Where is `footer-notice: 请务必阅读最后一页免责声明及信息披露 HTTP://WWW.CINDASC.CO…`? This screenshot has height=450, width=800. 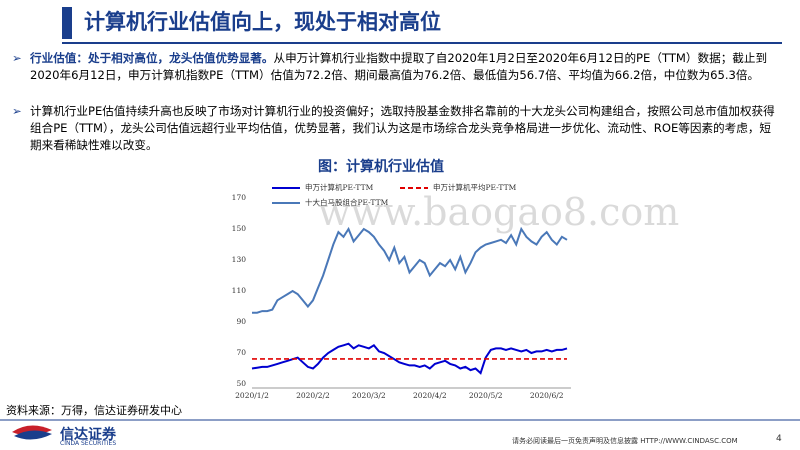
footer-notice: 请务必阅读最后一页免责声明及信息披露 HTTP://WWW.CINDASC.CO… is located at coordinates (625, 441).